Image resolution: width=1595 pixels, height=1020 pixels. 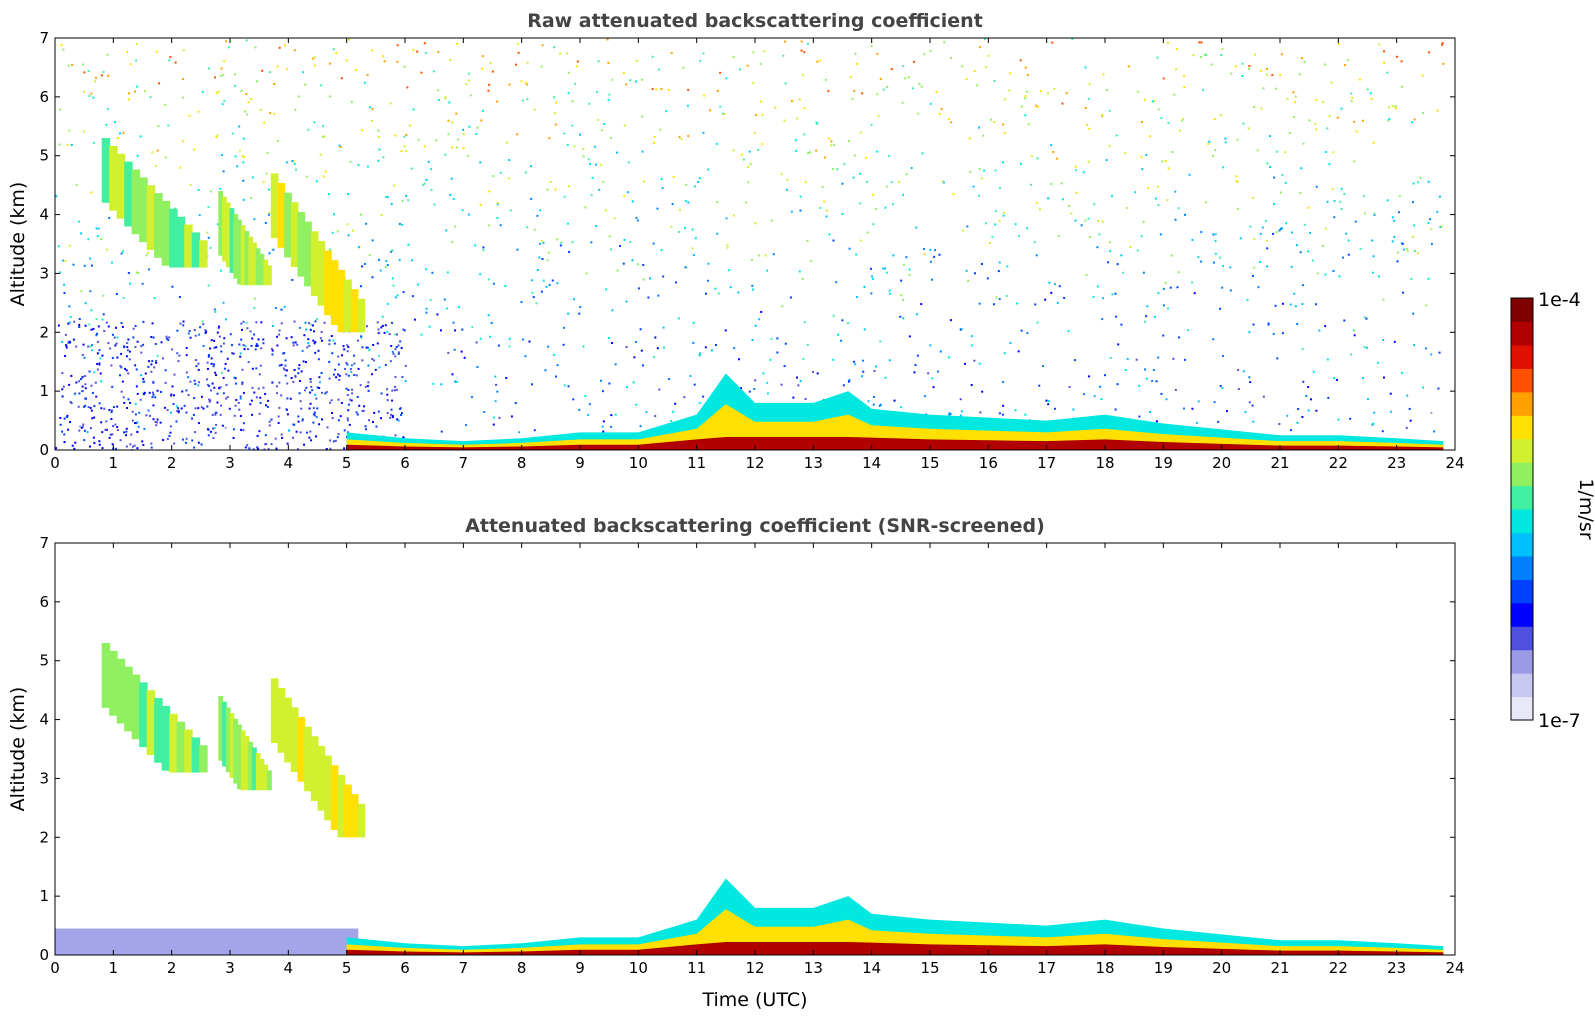 I want to click on x-tick-label: 7, so click(x=464, y=968).